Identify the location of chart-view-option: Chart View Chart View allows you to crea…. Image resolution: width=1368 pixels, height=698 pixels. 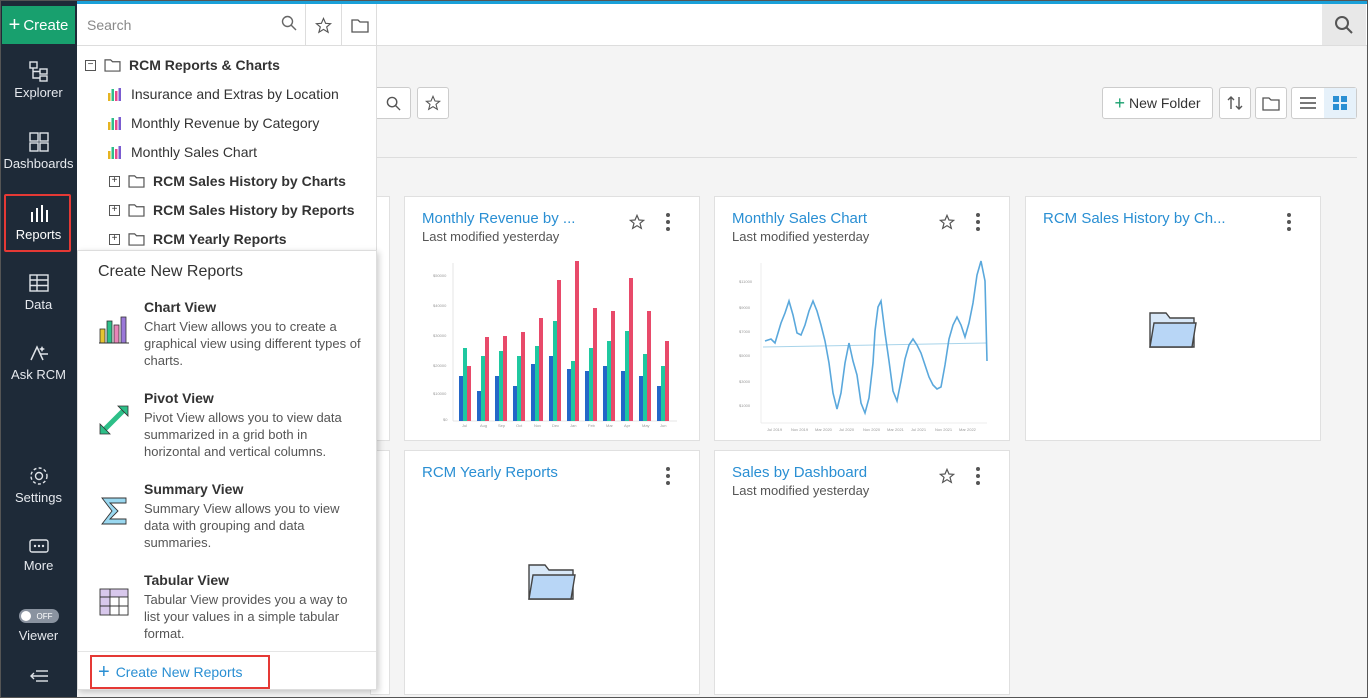
(233, 334).